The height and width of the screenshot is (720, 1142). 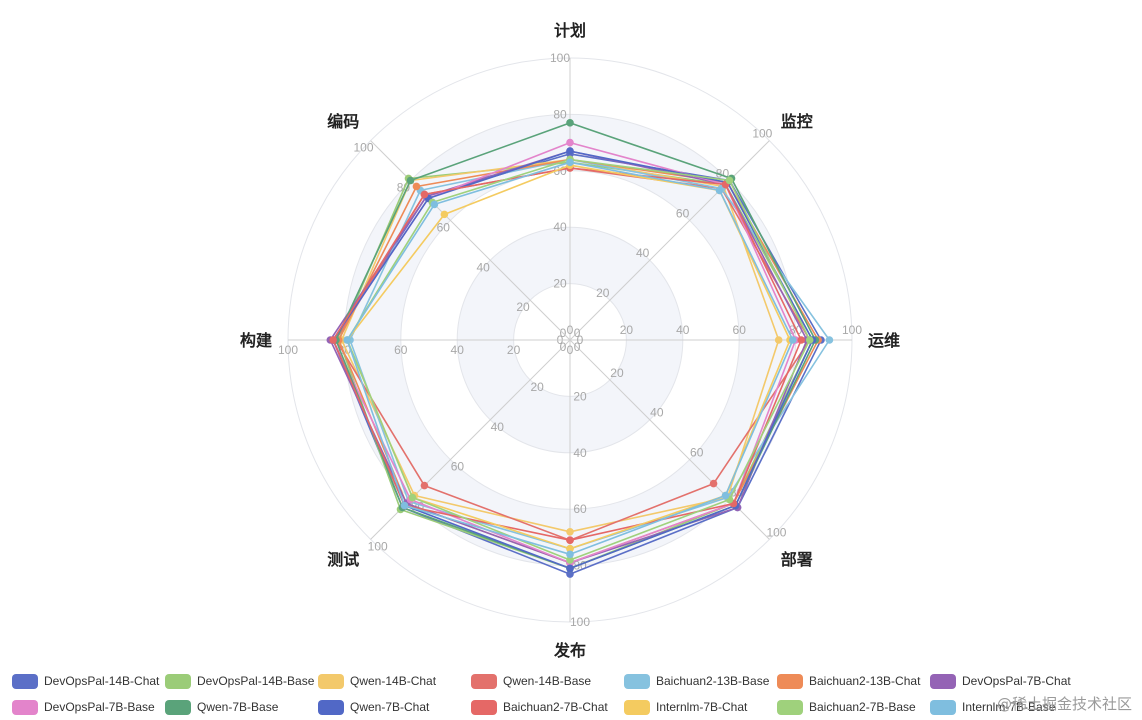 I want to click on indicator-label: 部署, so click(x=797, y=559).